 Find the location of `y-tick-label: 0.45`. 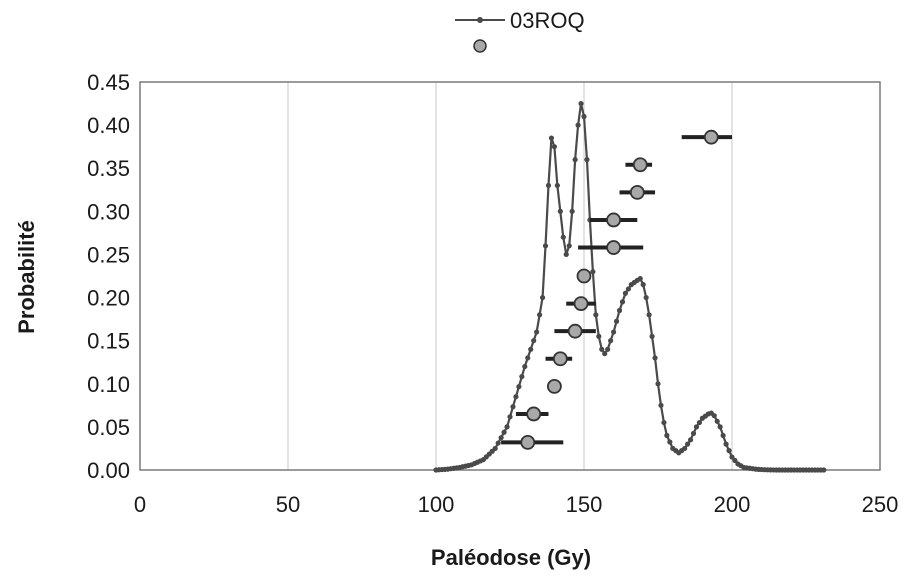

y-tick-label: 0.45 is located at coordinates (108, 82).